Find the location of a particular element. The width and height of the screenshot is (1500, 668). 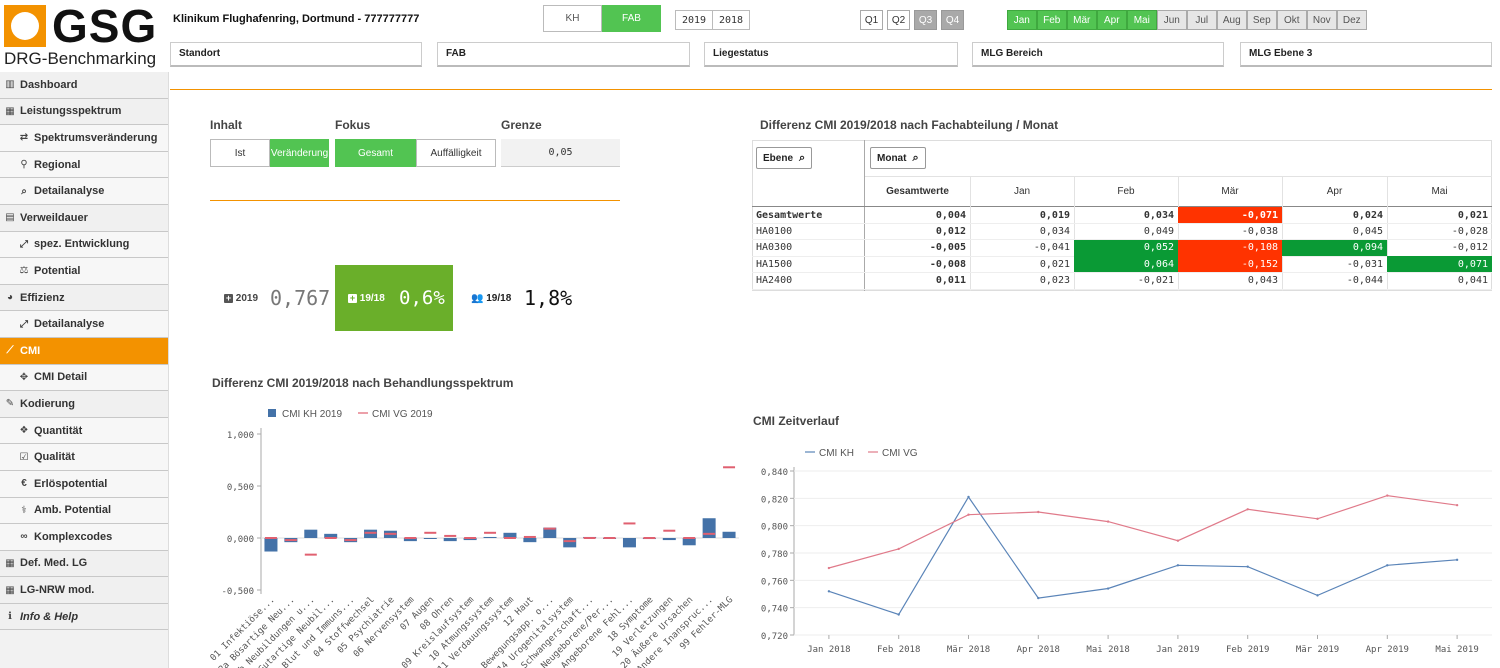

month-8-button: Sep is located at coordinates (1262, 20).